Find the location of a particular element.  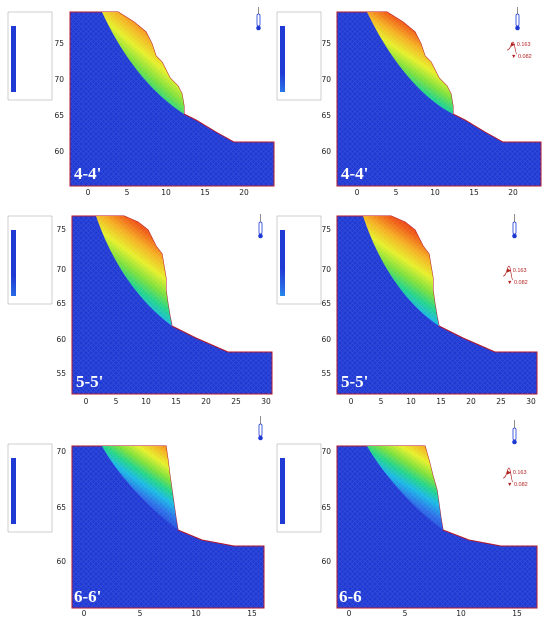

panel-figure: 75 70 65 60 0 5 10 15 20 4-4' is located at coordinates (141, 102).